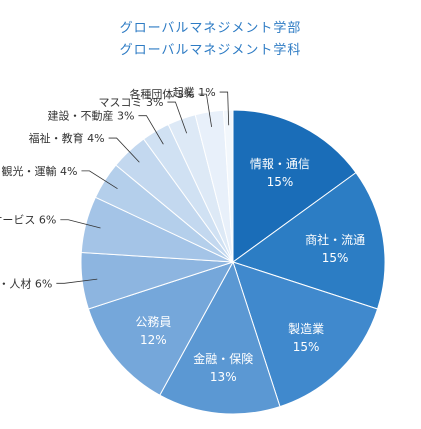  What do you see at coordinates (335, 258) in the screenshot?
I see `slice-value-2: 15%` at bounding box center [335, 258].